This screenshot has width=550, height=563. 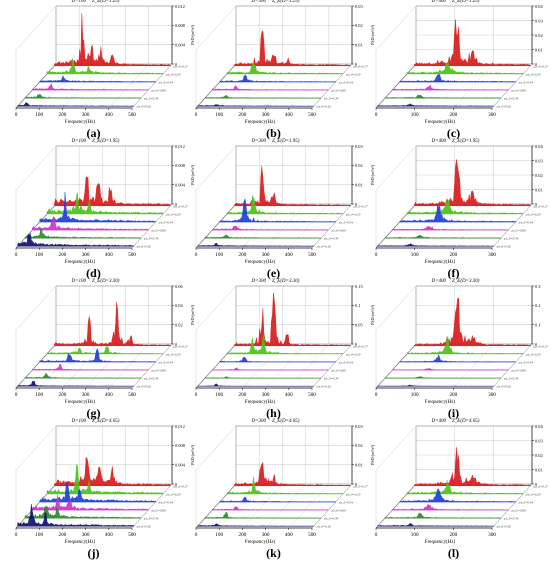 What do you see at coordinates (312, 255) in the screenshot?
I see `x-tick-label: 500` at bounding box center [312, 255].